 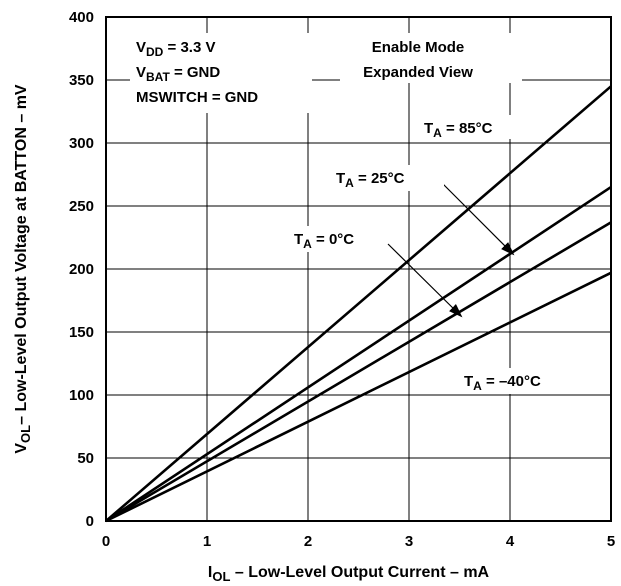 I want to click on mode-box, so click(x=431, y=58).